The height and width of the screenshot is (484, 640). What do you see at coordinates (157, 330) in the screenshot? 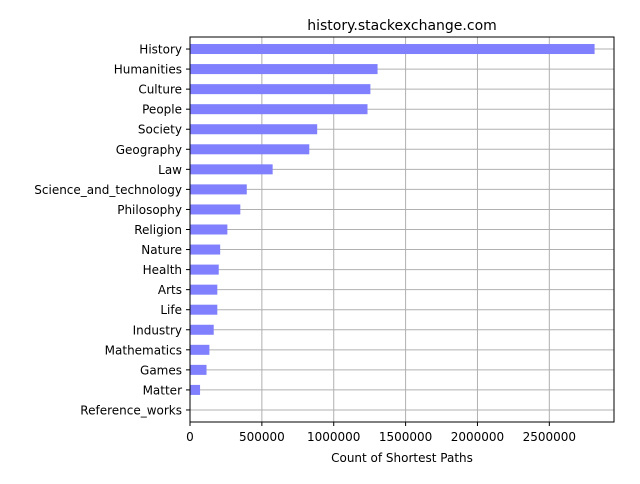
I see `y-tick-label: Industry` at bounding box center [157, 330].